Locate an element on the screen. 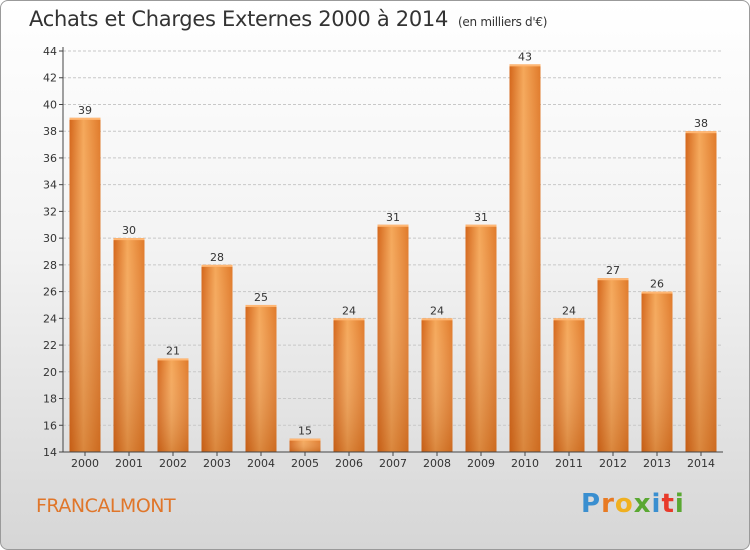 The height and width of the screenshot is (550, 750). x-tick-label: 2014 is located at coordinates (701, 463).